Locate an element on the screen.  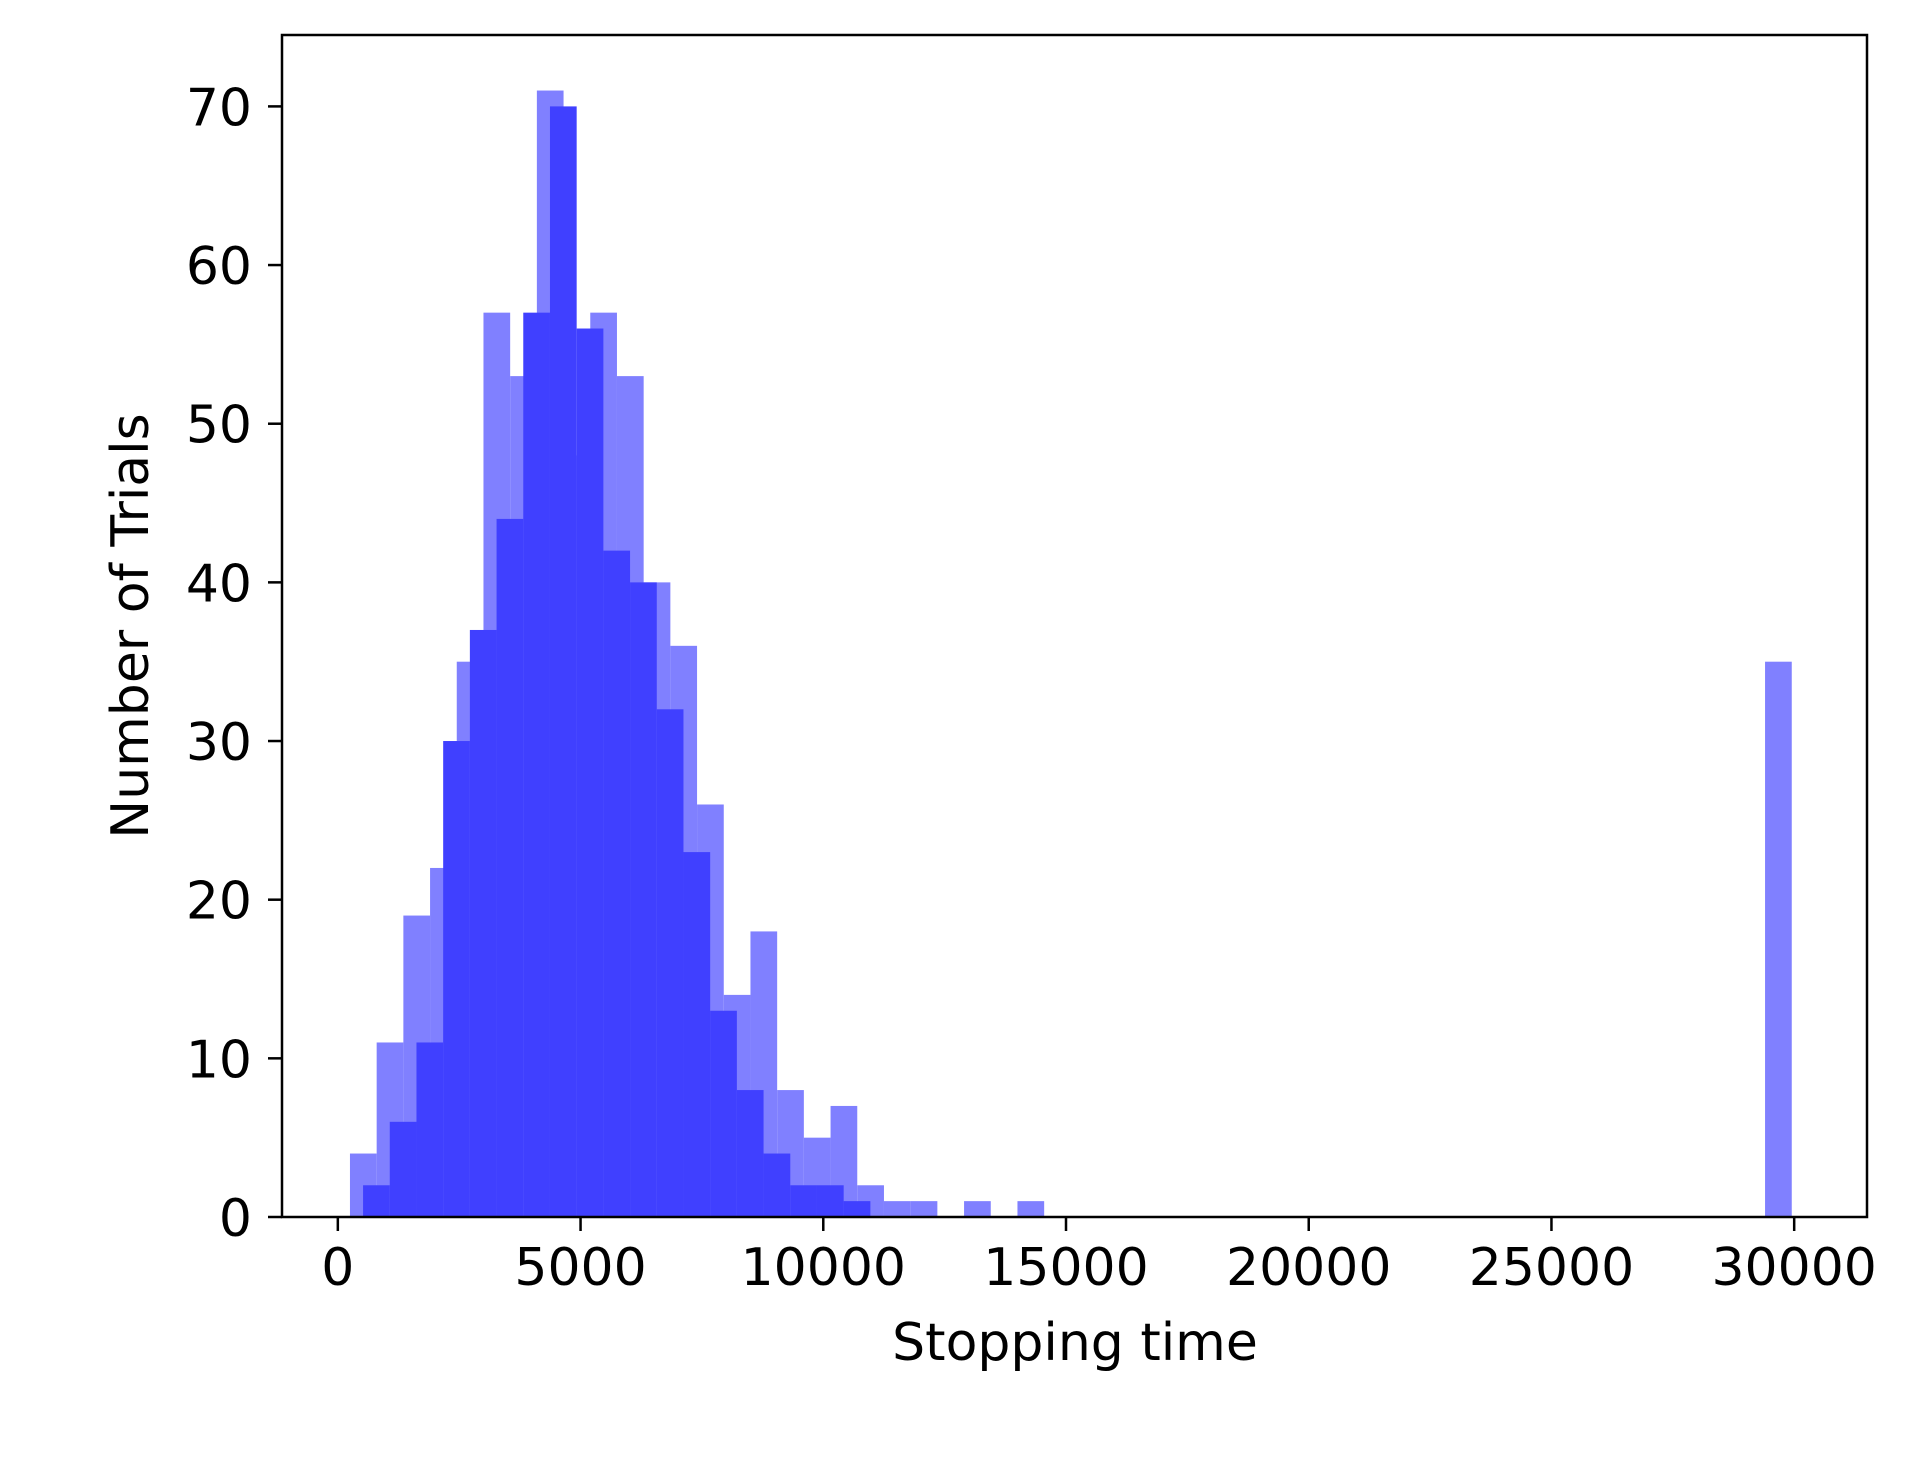
y-tick-label: 50 is located at coordinates (219, 426).